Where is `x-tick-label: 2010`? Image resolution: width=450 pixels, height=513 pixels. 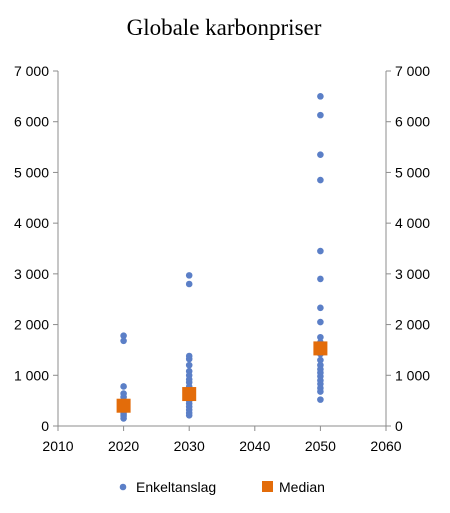
x-tick-label: 2010 is located at coordinates (57, 446).